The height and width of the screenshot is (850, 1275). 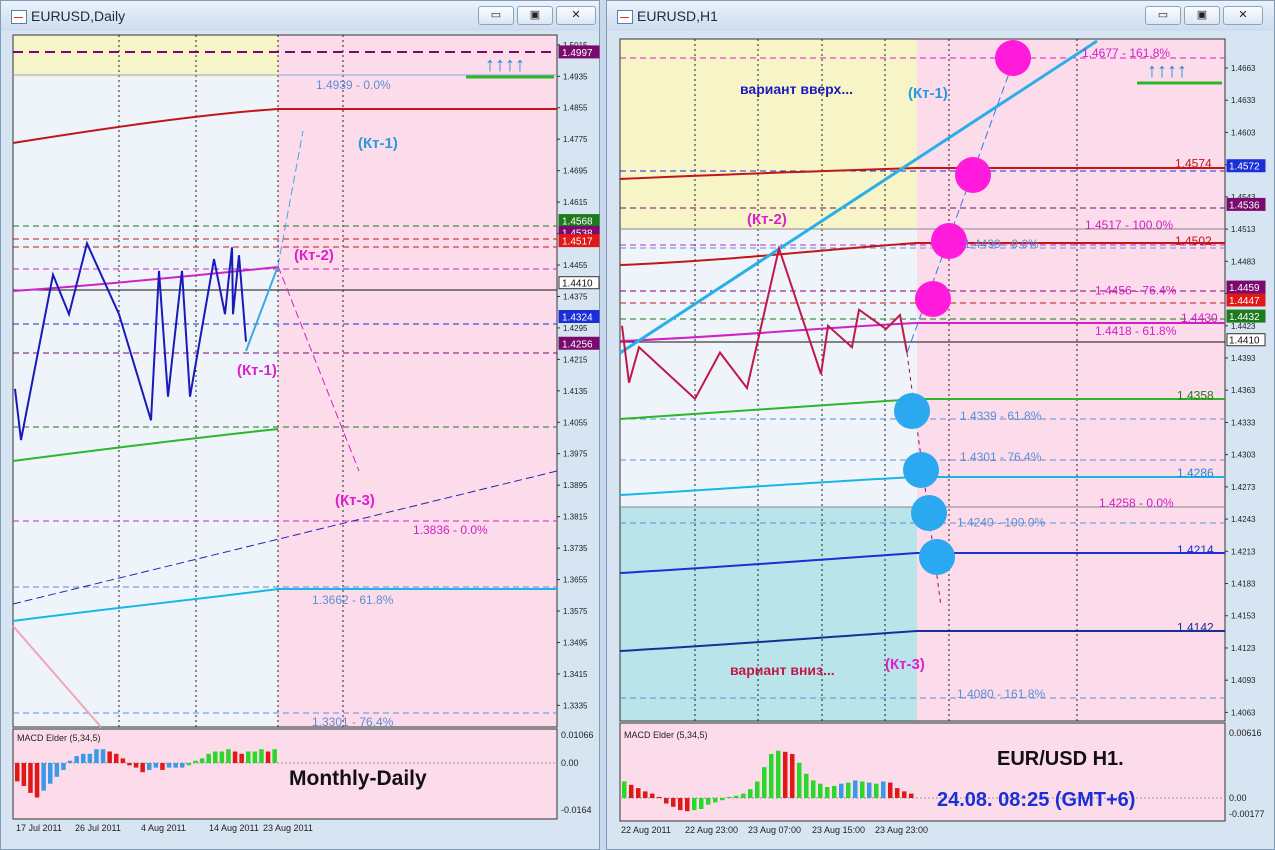 What do you see at coordinates (257, 370) in the screenshot?
I see `annotation-label: (Кт-1)` at bounding box center [257, 370].